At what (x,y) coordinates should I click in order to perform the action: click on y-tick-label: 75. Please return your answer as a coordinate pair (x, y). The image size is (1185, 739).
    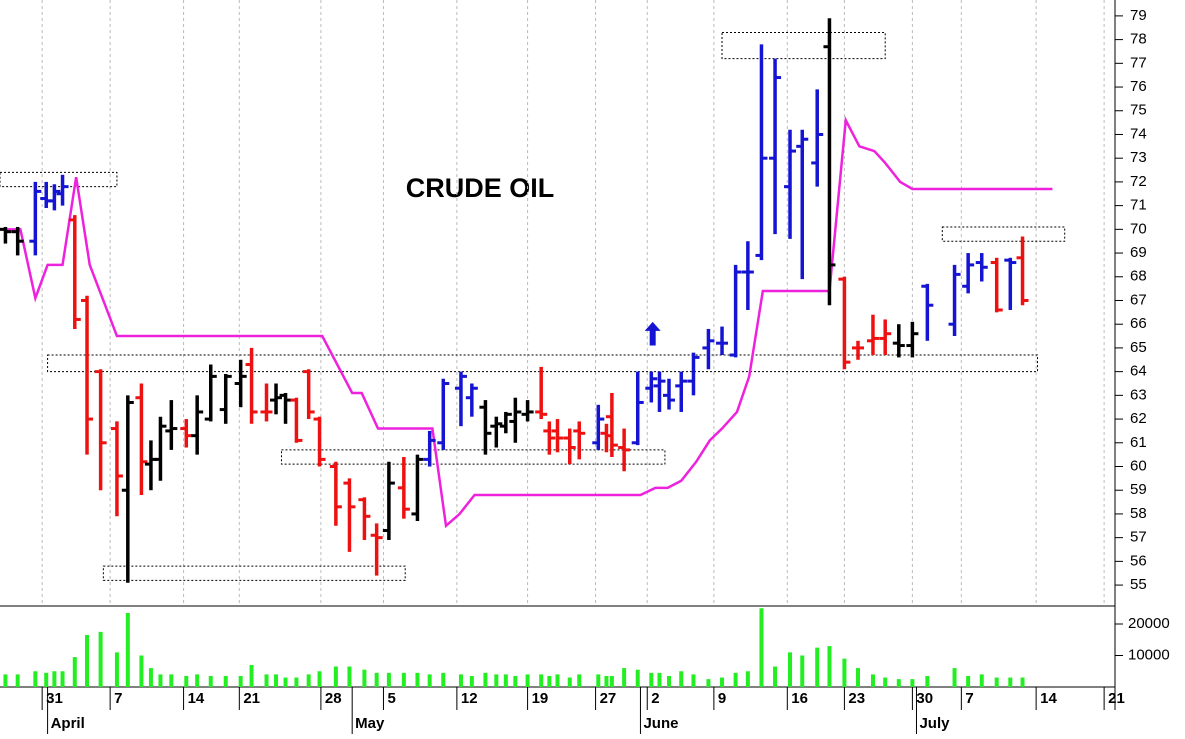
    Looking at the image, I should click on (1138, 110).